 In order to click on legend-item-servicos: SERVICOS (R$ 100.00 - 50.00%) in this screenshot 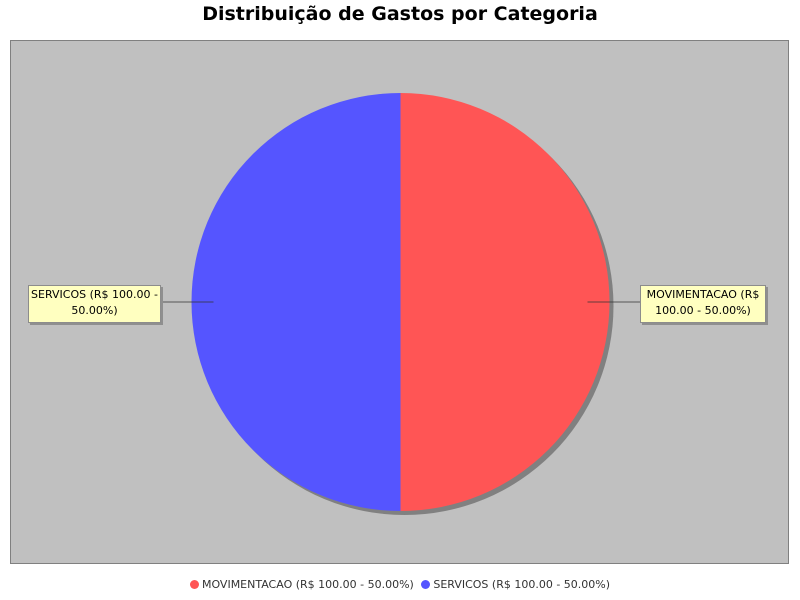, I will do `click(515, 584)`.